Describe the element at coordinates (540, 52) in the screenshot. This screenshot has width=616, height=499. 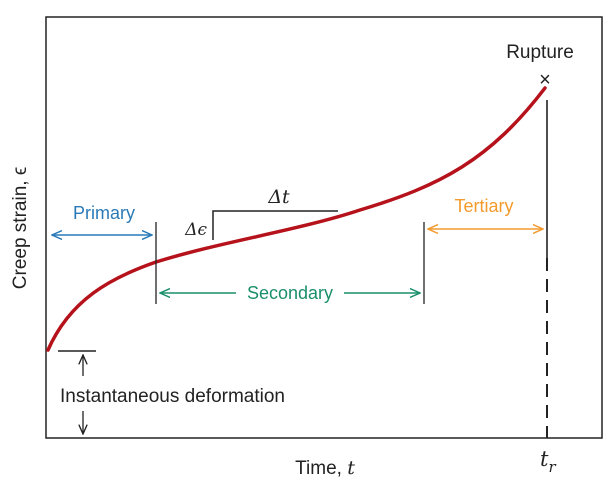
I see `rupture-label: Rupture` at that location.